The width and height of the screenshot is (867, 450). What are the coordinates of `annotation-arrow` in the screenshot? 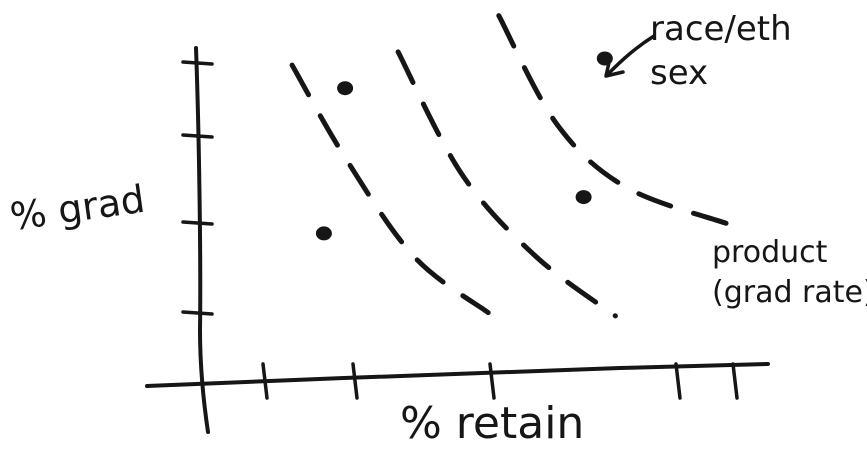 It's located at (631, 55).